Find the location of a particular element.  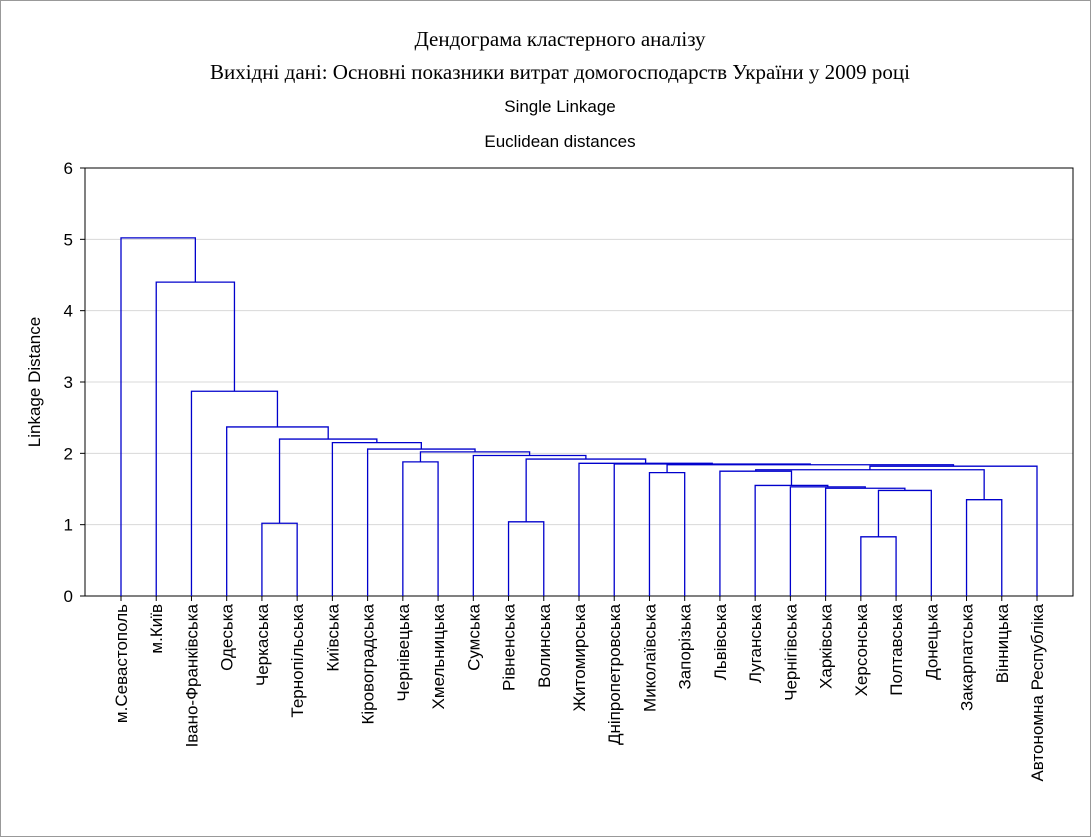

y-tick-label: 6 is located at coordinates (68, 168).